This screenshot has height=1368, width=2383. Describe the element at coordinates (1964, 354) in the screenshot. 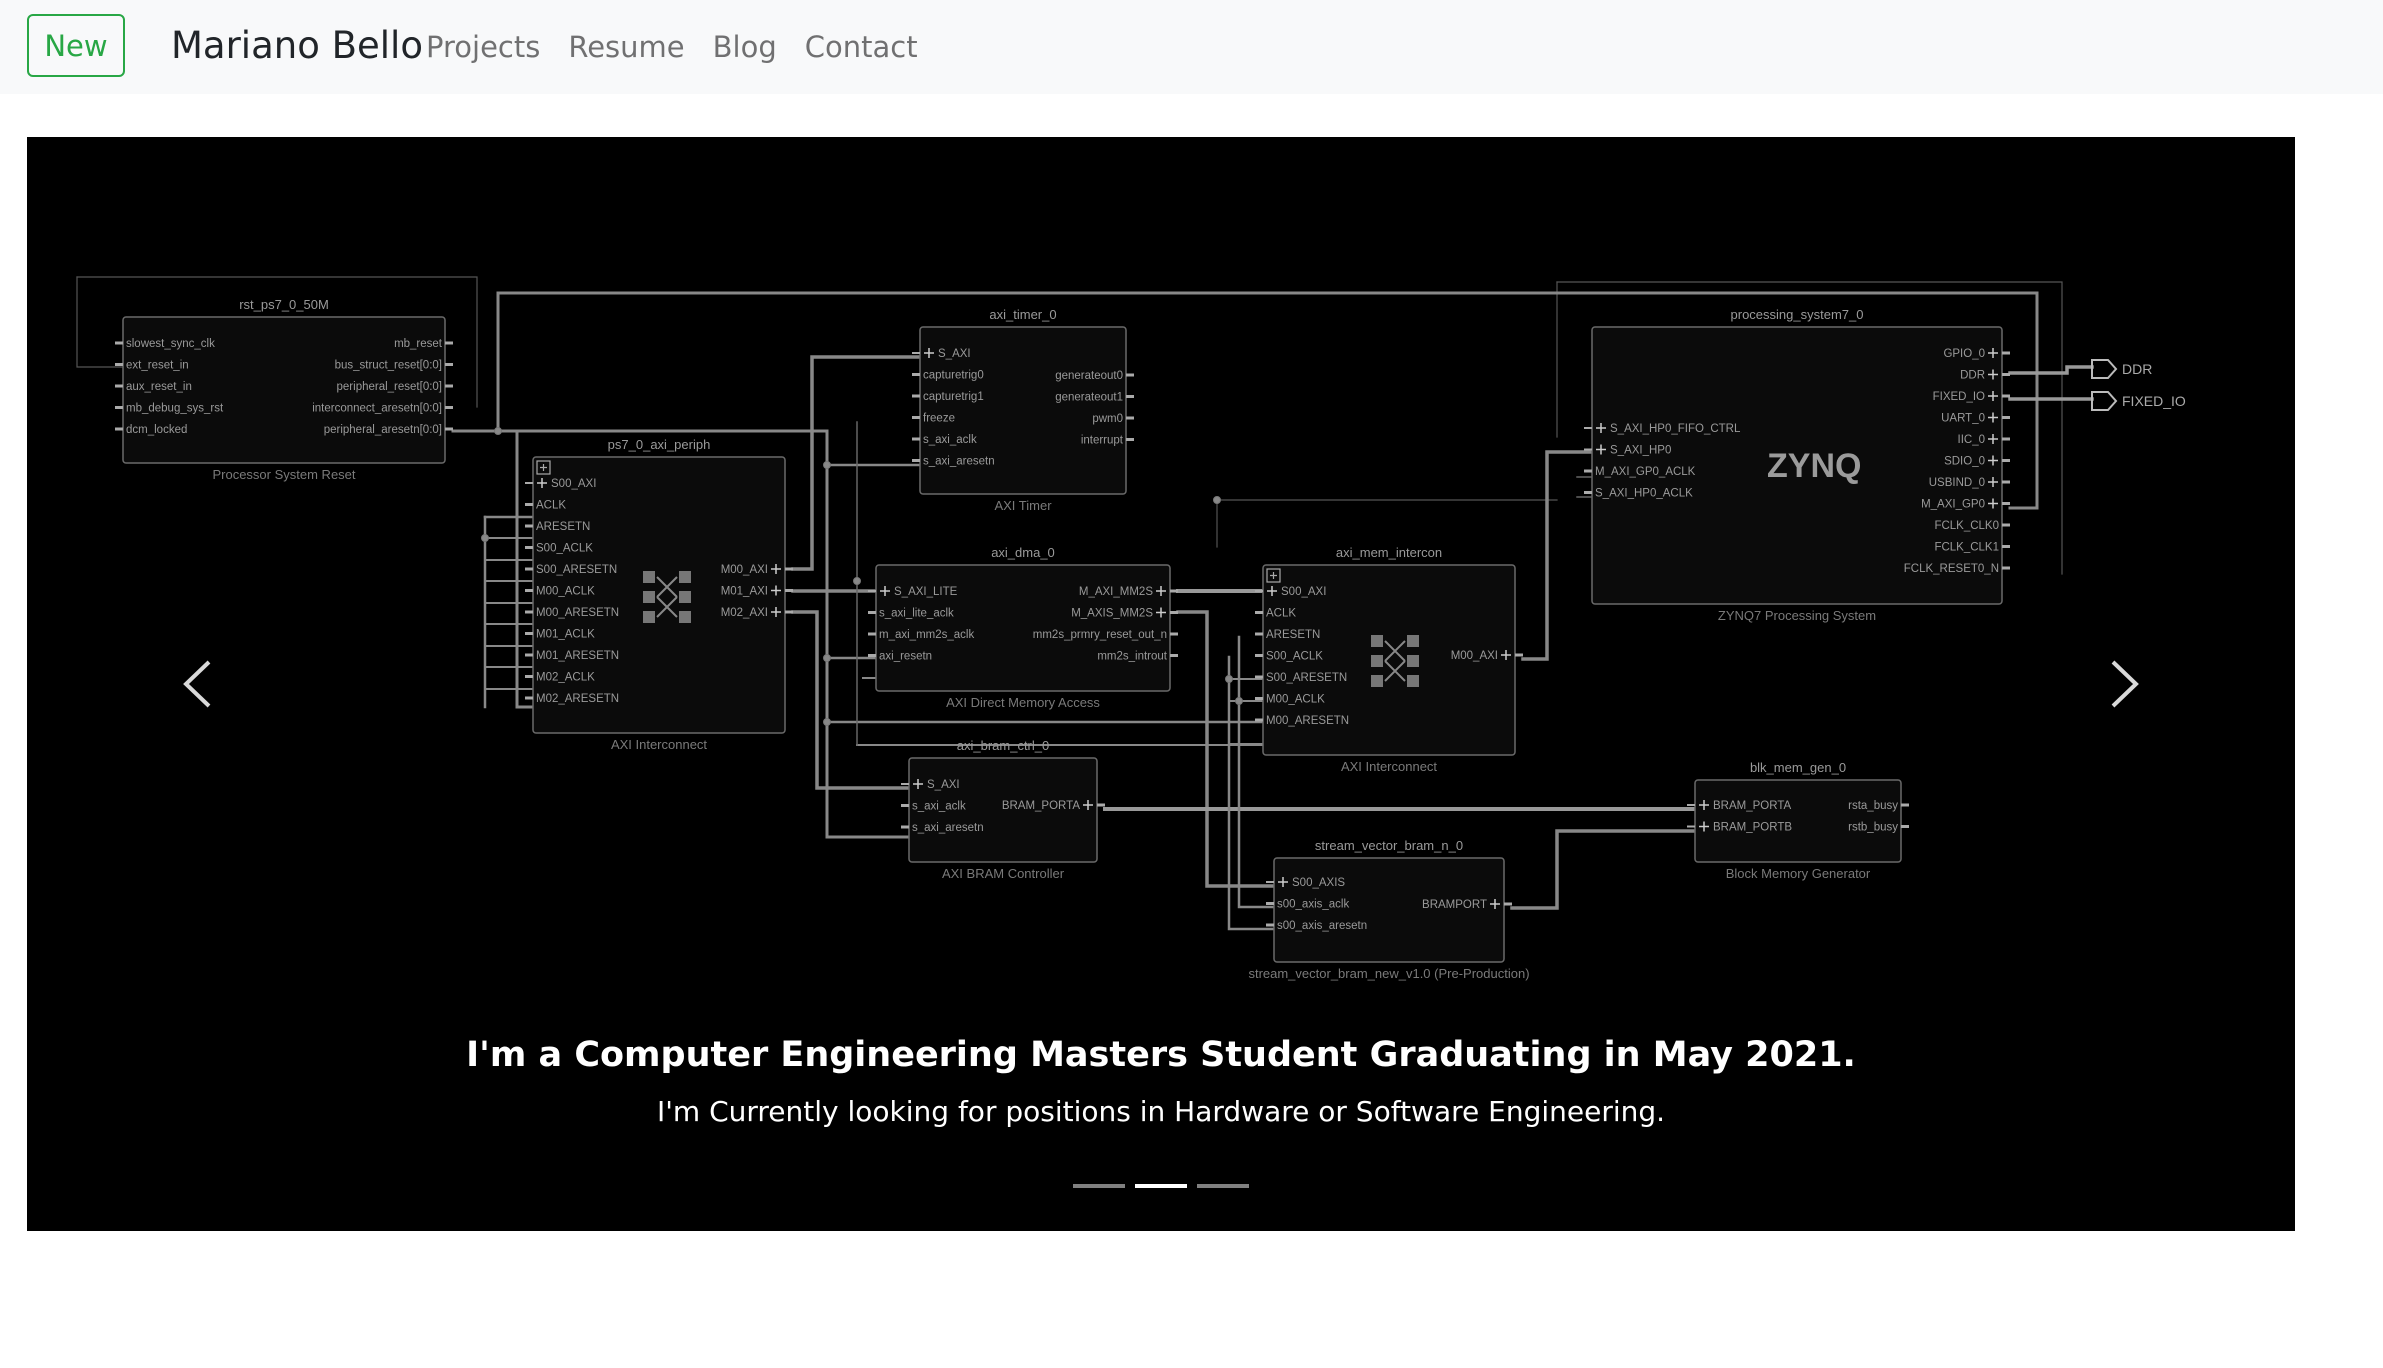

I see `port-label: GPIO_0` at that location.